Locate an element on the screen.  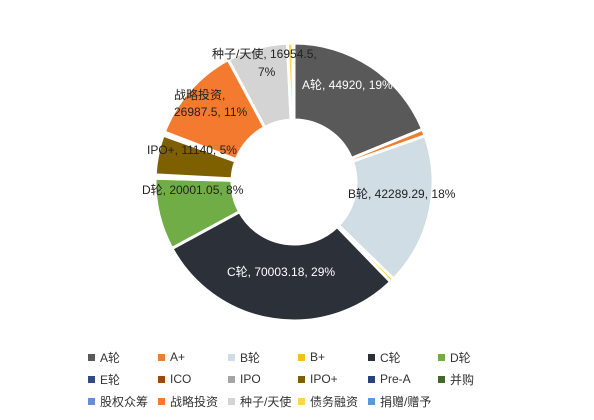
legend-label-13: 战略投资 is located at coordinates (194, 401).